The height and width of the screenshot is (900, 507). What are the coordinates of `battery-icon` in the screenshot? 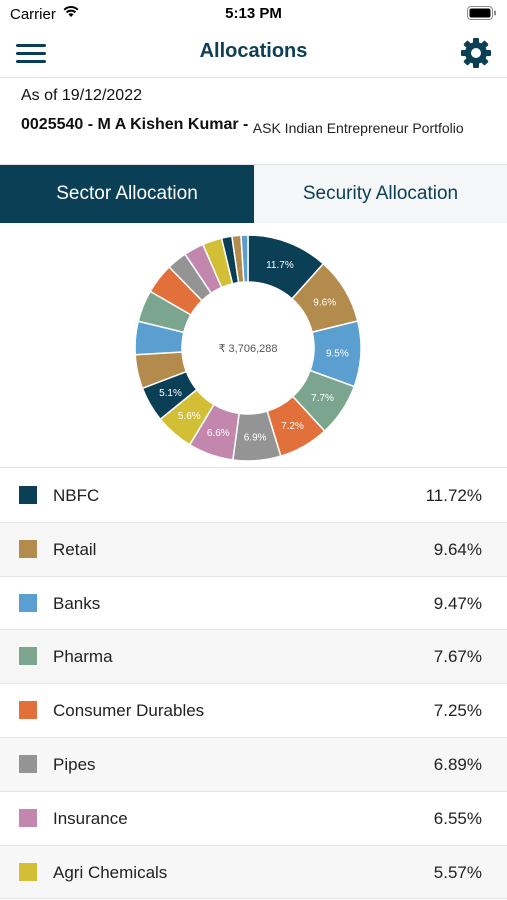 It's located at (481, 13).